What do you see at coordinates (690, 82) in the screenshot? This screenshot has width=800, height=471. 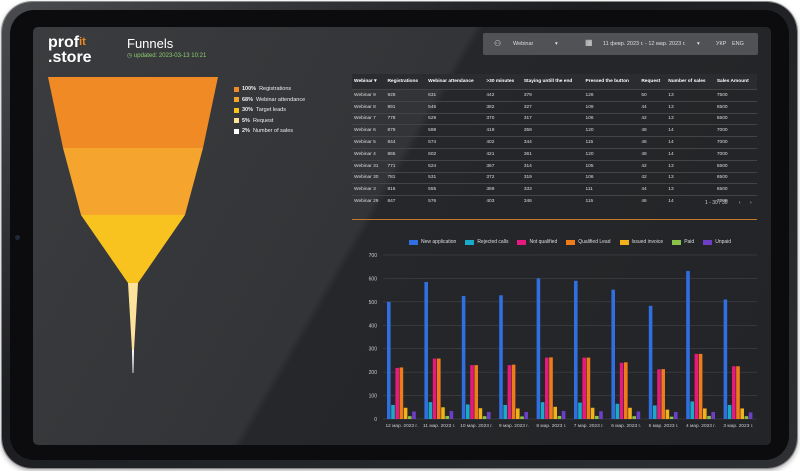 I see `col-number-of-sales: Number of sales` at bounding box center [690, 82].